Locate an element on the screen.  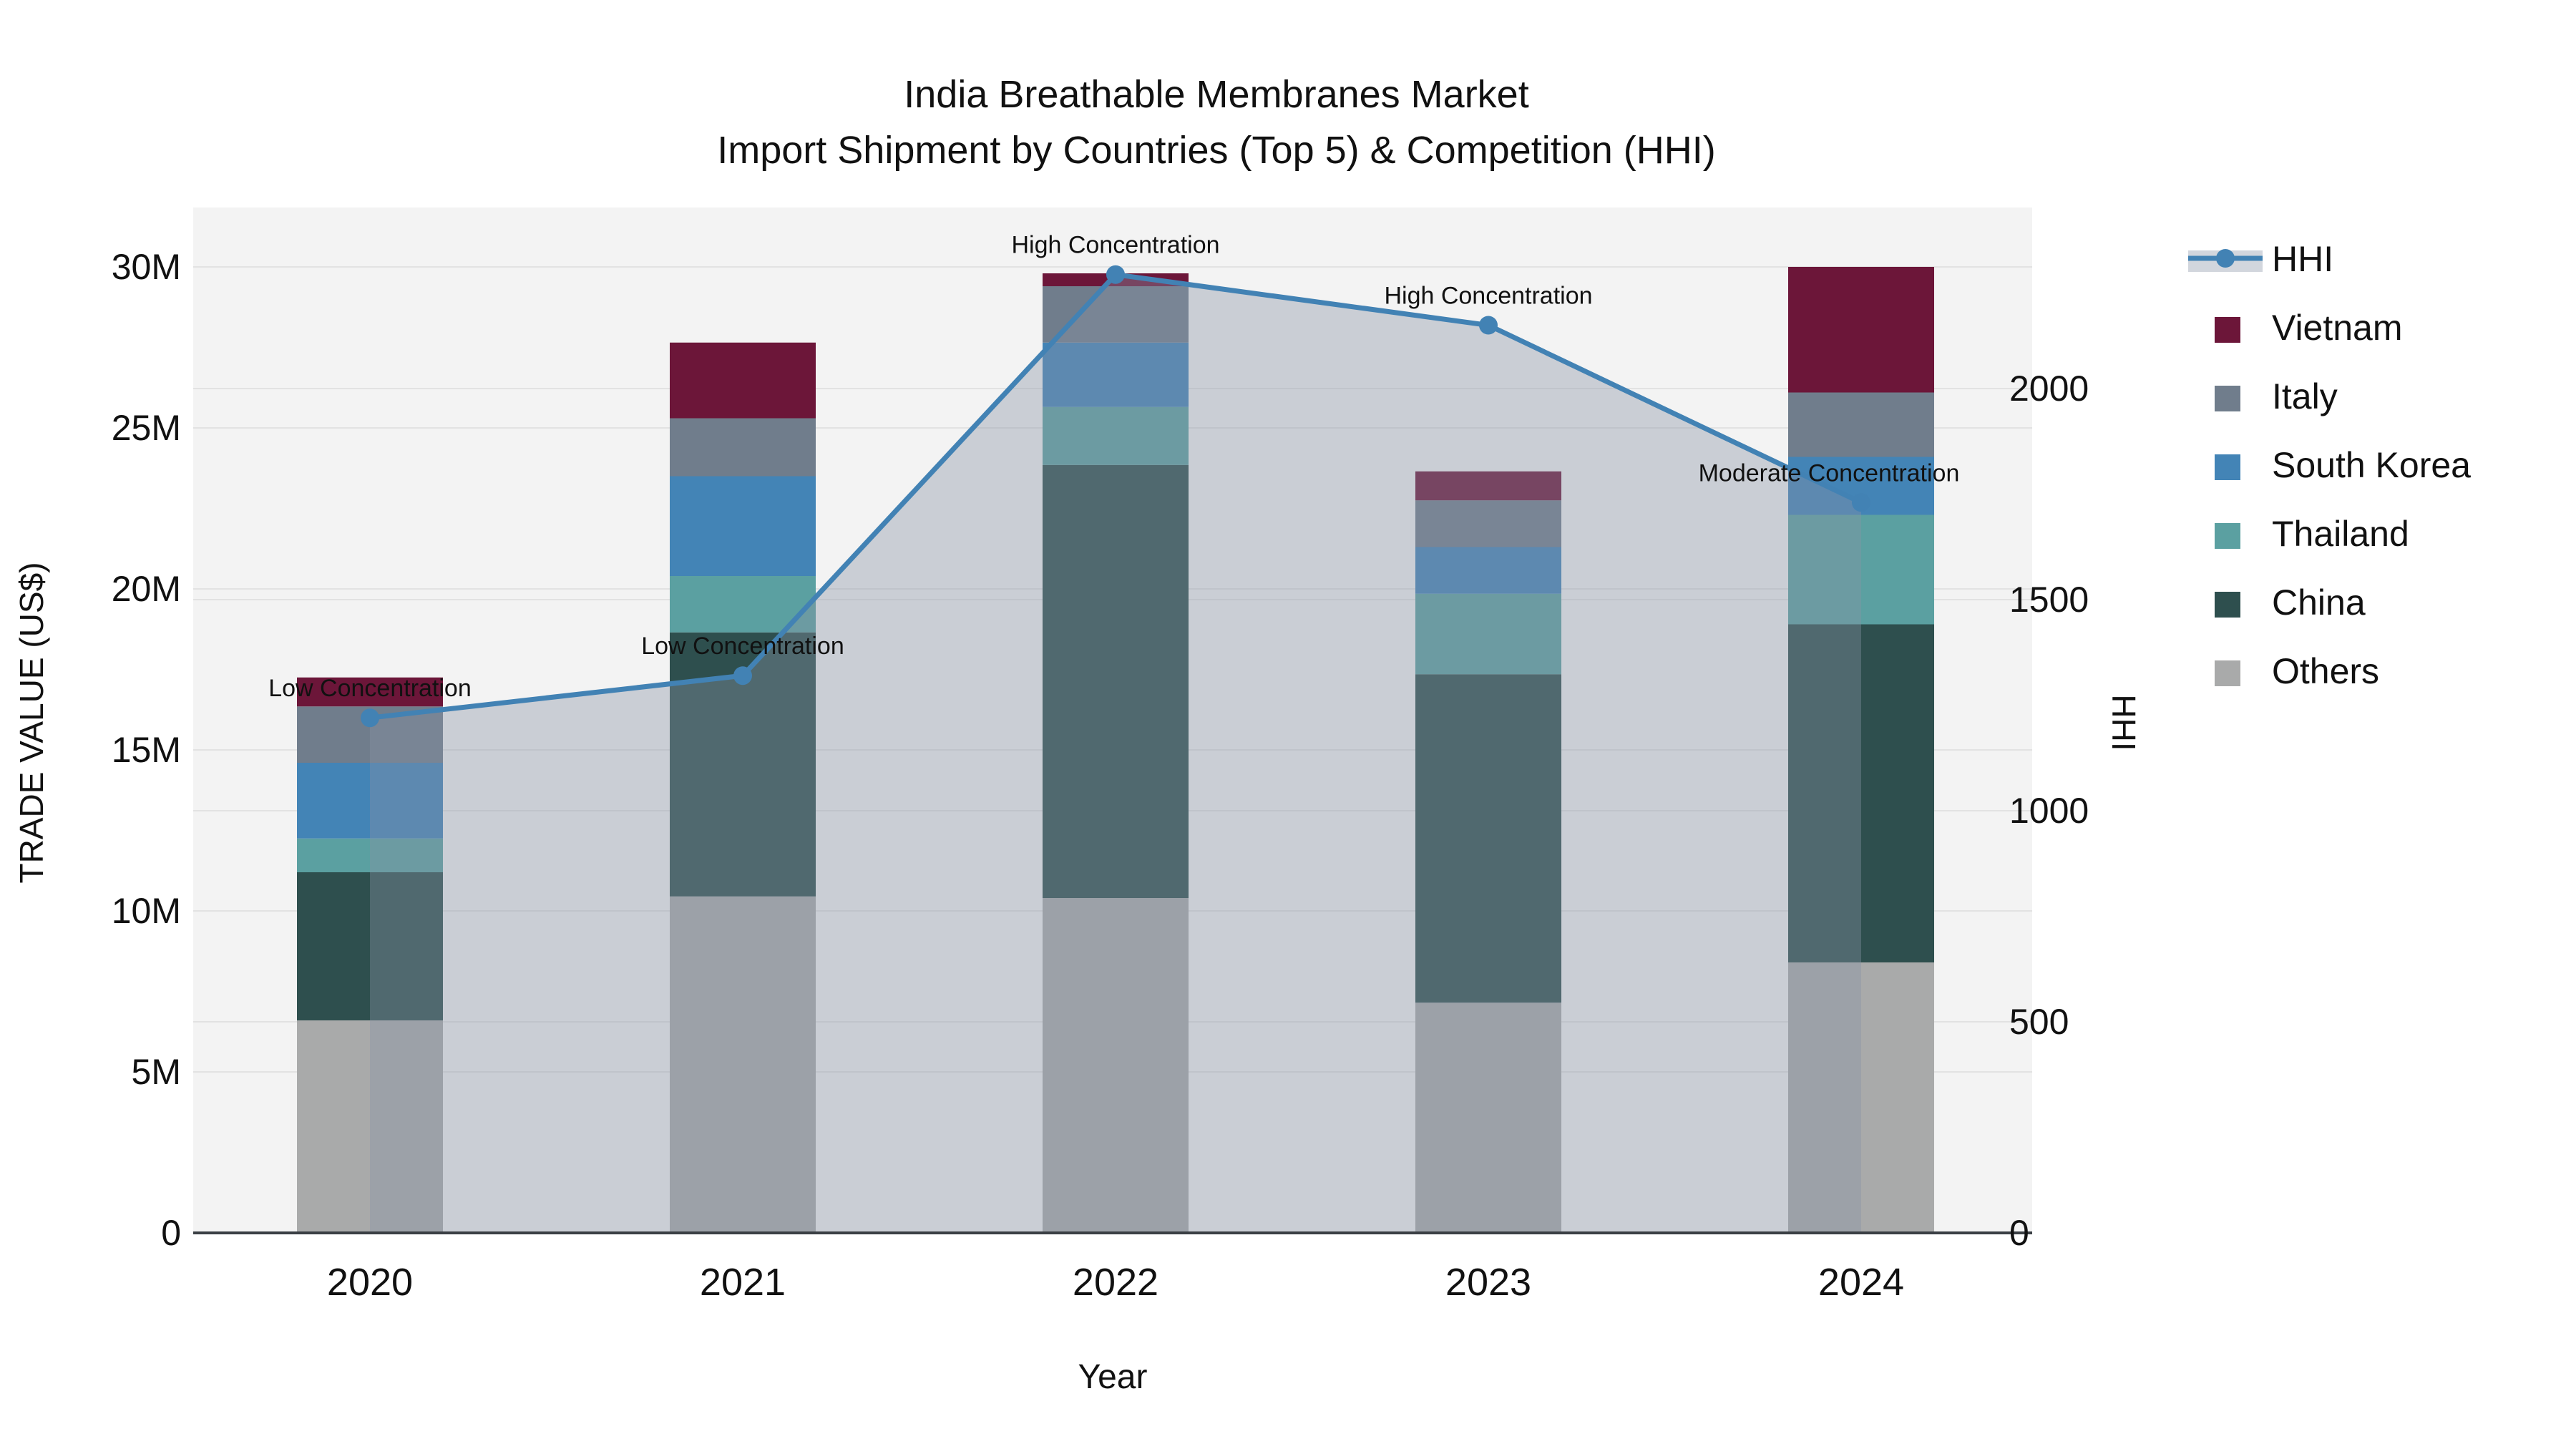
legend-hhi-marker is located at coordinates (2225, 258).